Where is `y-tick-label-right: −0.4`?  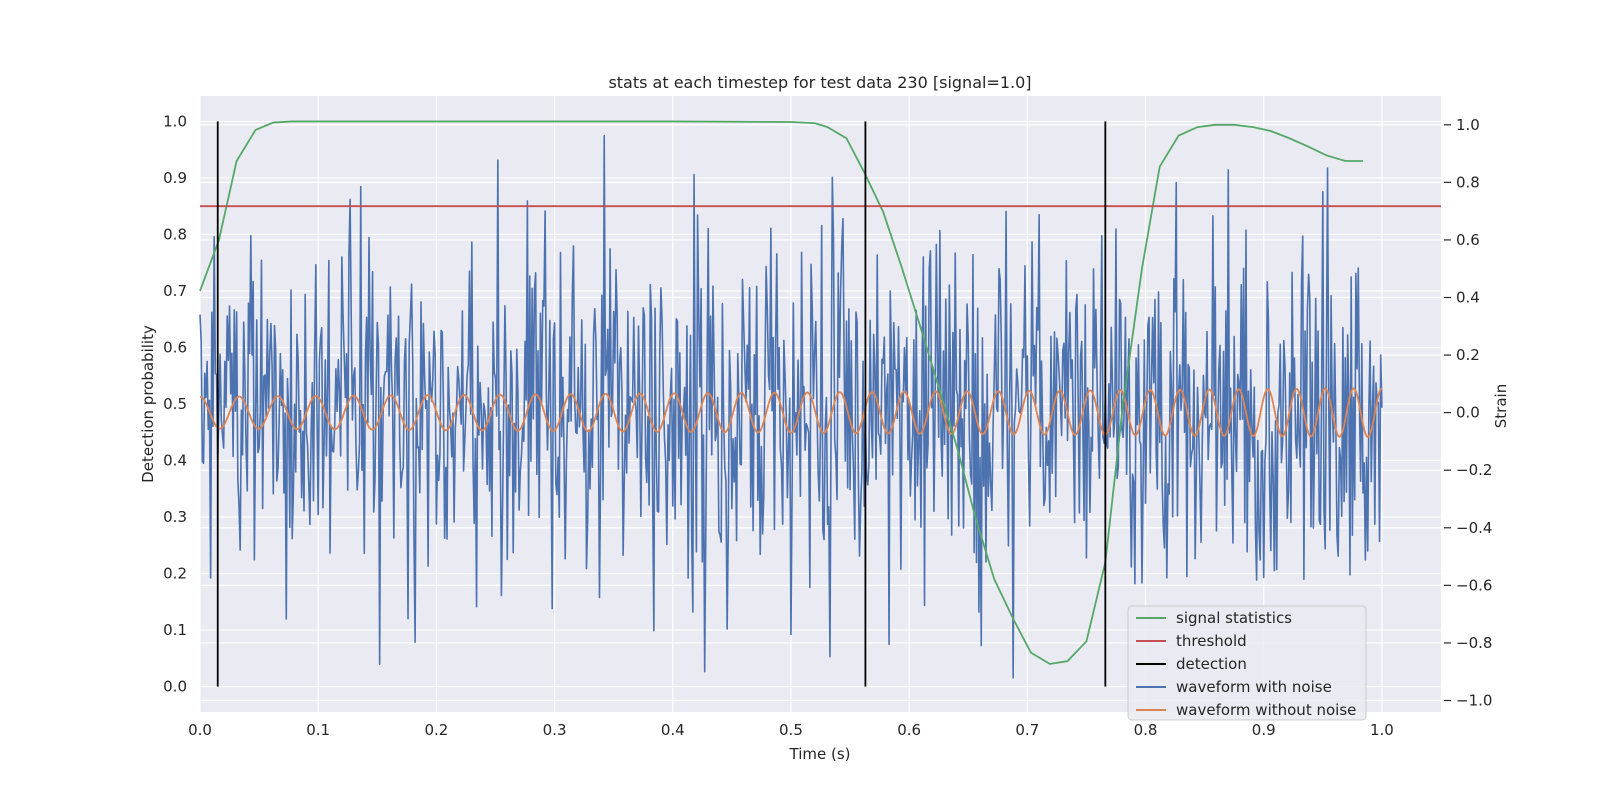
y-tick-label-right: −0.4 is located at coordinates (1474, 528).